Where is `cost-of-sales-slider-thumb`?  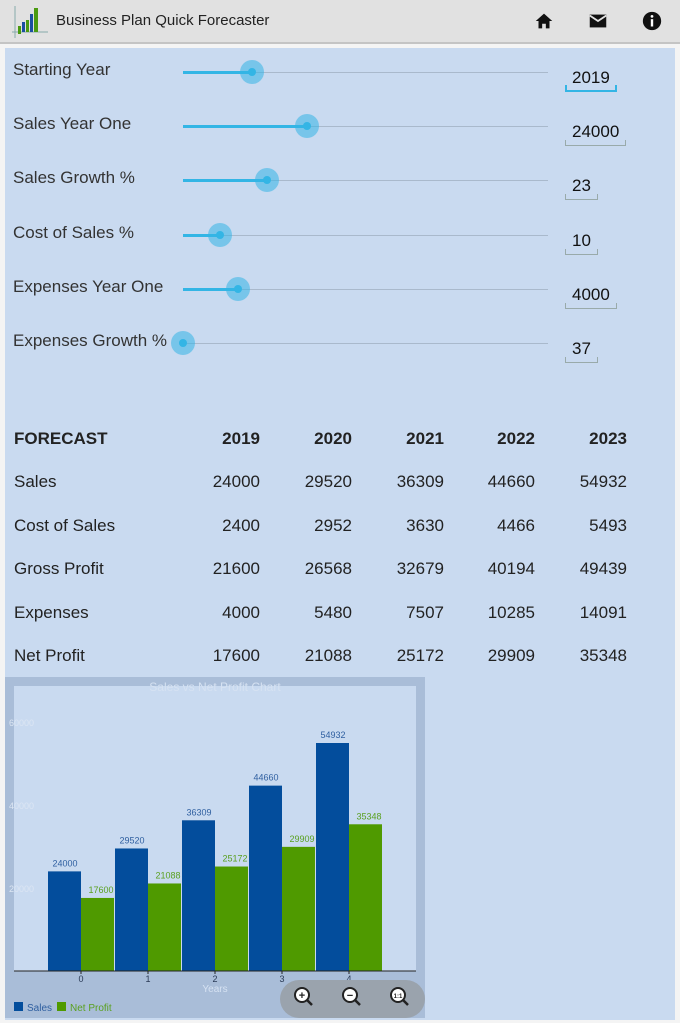
cost-of-sales-slider-thumb is located at coordinates (219, 234).